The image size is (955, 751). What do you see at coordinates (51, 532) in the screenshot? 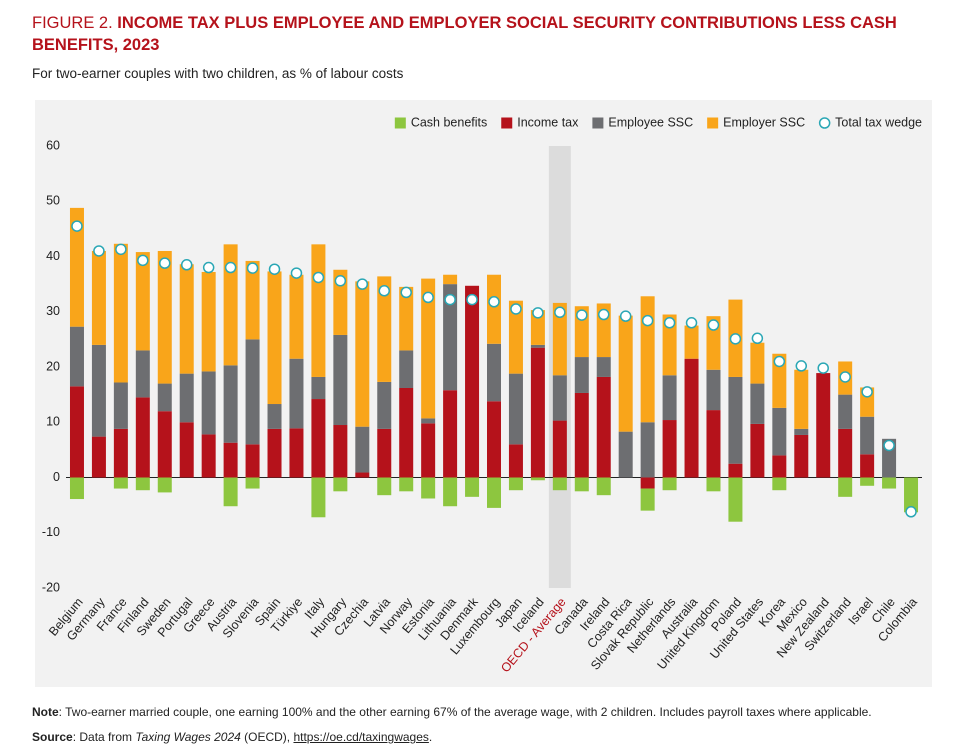
I see `y-tick-label: -10` at bounding box center [51, 532].